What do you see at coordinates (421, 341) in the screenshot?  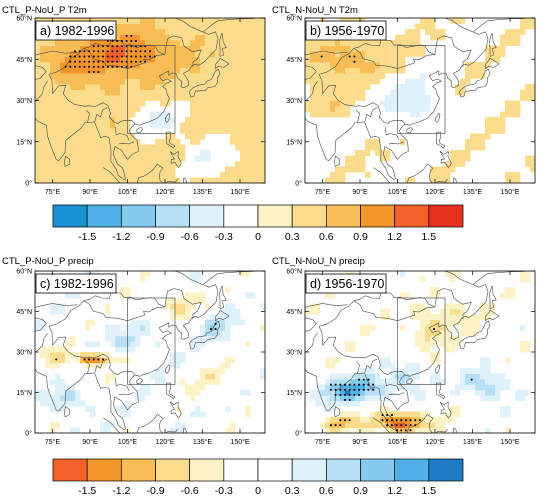 I see `study-region-box` at bounding box center [421, 341].